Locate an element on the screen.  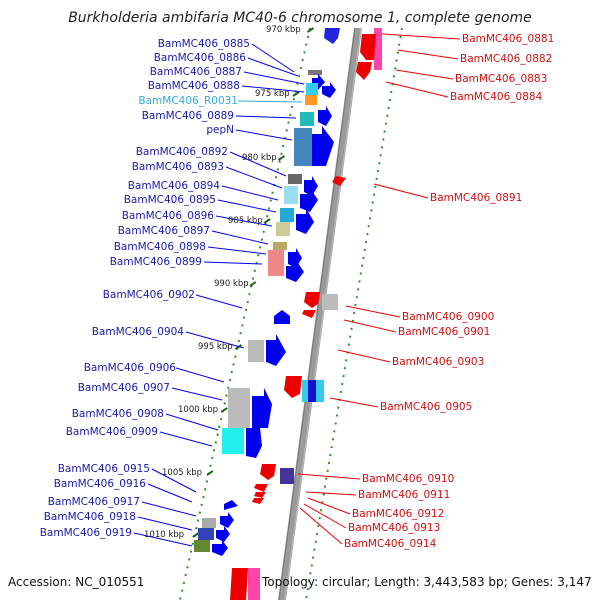
gene-label: BamMC406_0891 is located at coordinates (476, 198).